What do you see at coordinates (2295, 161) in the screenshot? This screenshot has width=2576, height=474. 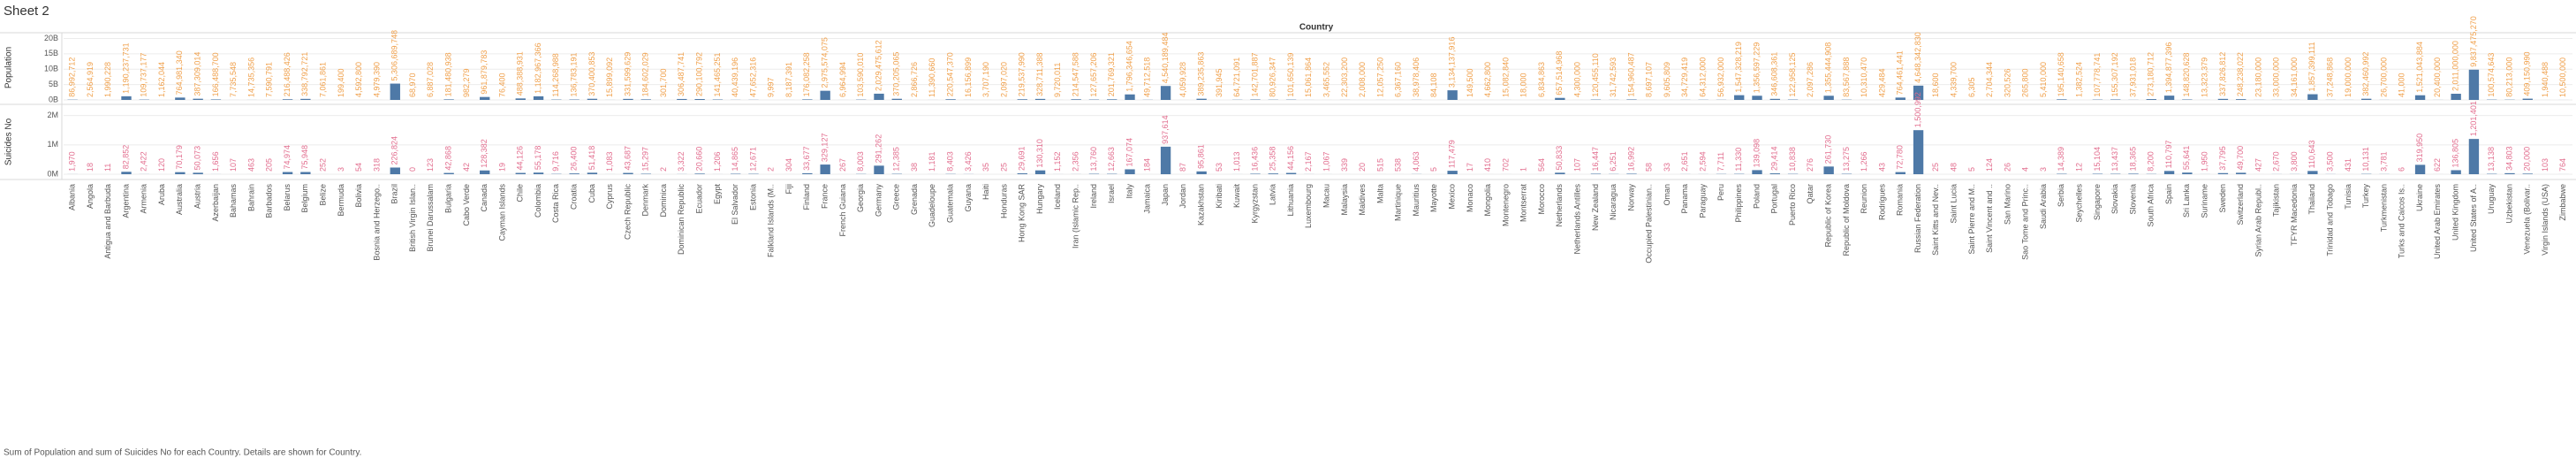 I see `data-label: 3,800` at bounding box center [2295, 161].